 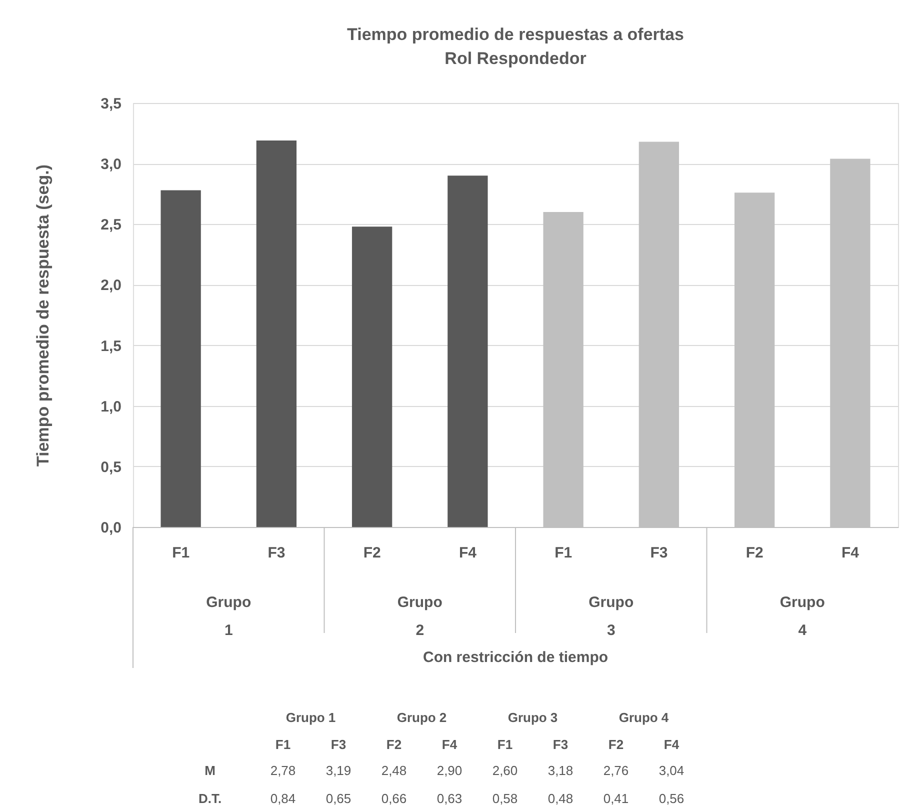 What do you see at coordinates (111, 285) in the screenshot?
I see `y-tick-label: 2,0` at bounding box center [111, 285].